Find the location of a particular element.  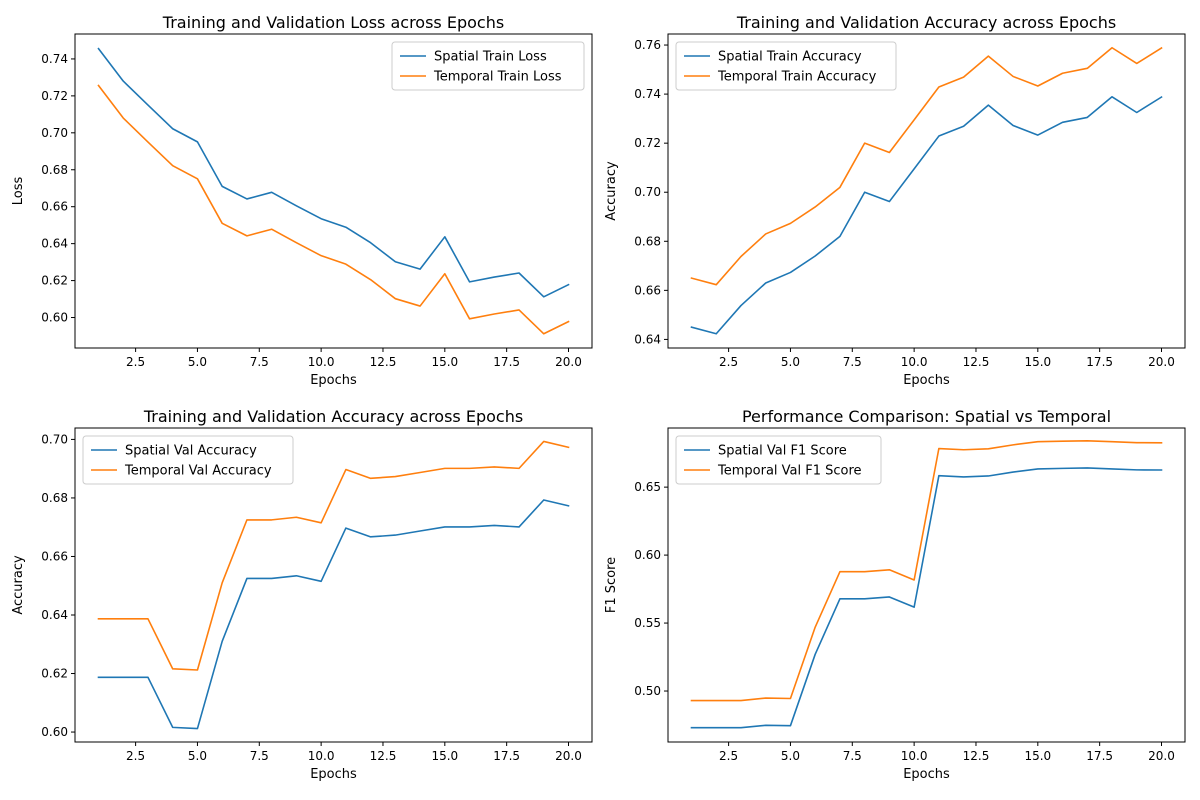

y-axis-label: Loss is located at coordinates (18, 191).